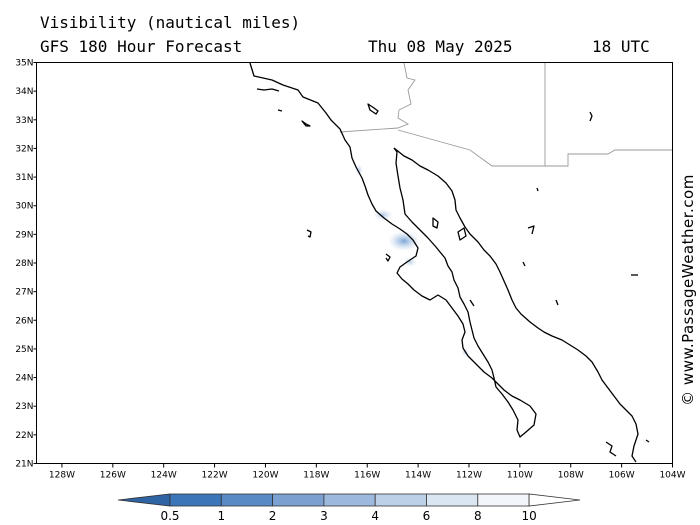  Describe the element at coordinates (265, 476) in the screenshot. I see `lon-tick-label: 120W` at that location.